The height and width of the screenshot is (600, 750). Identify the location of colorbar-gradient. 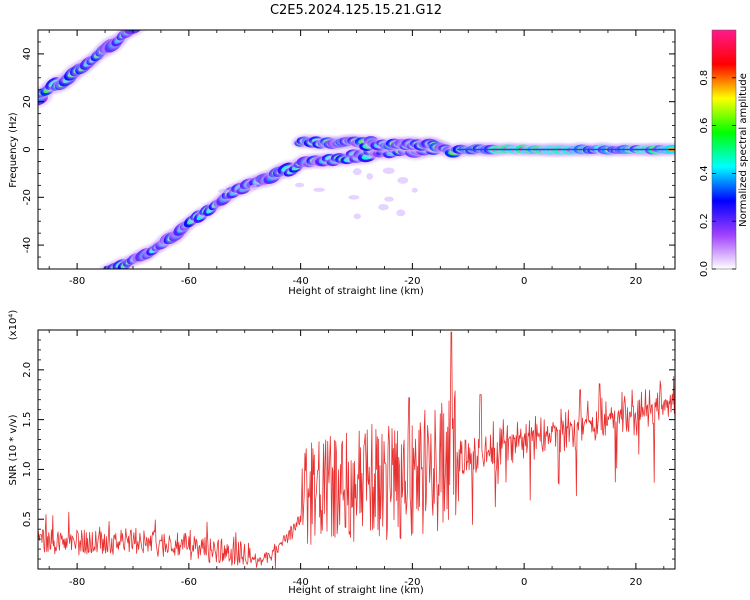
(724, 149).